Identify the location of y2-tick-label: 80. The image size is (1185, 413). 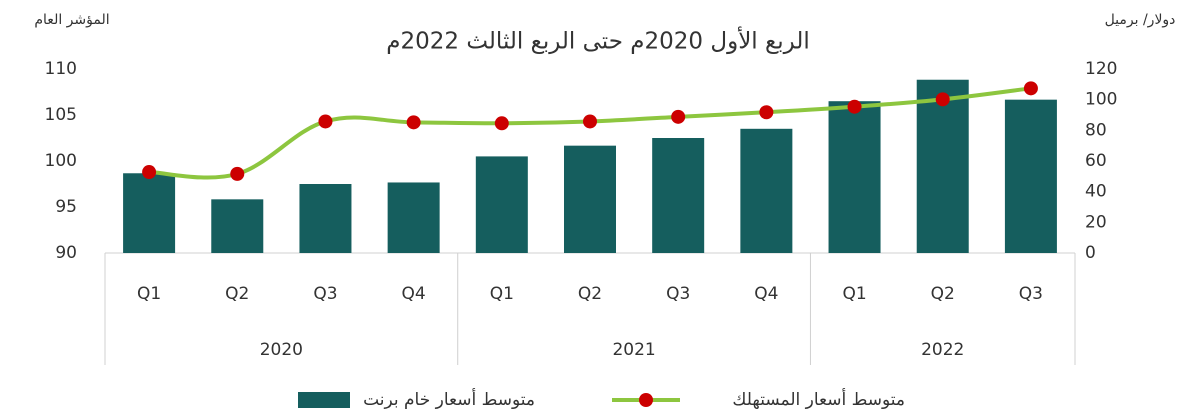
(1096, 130).